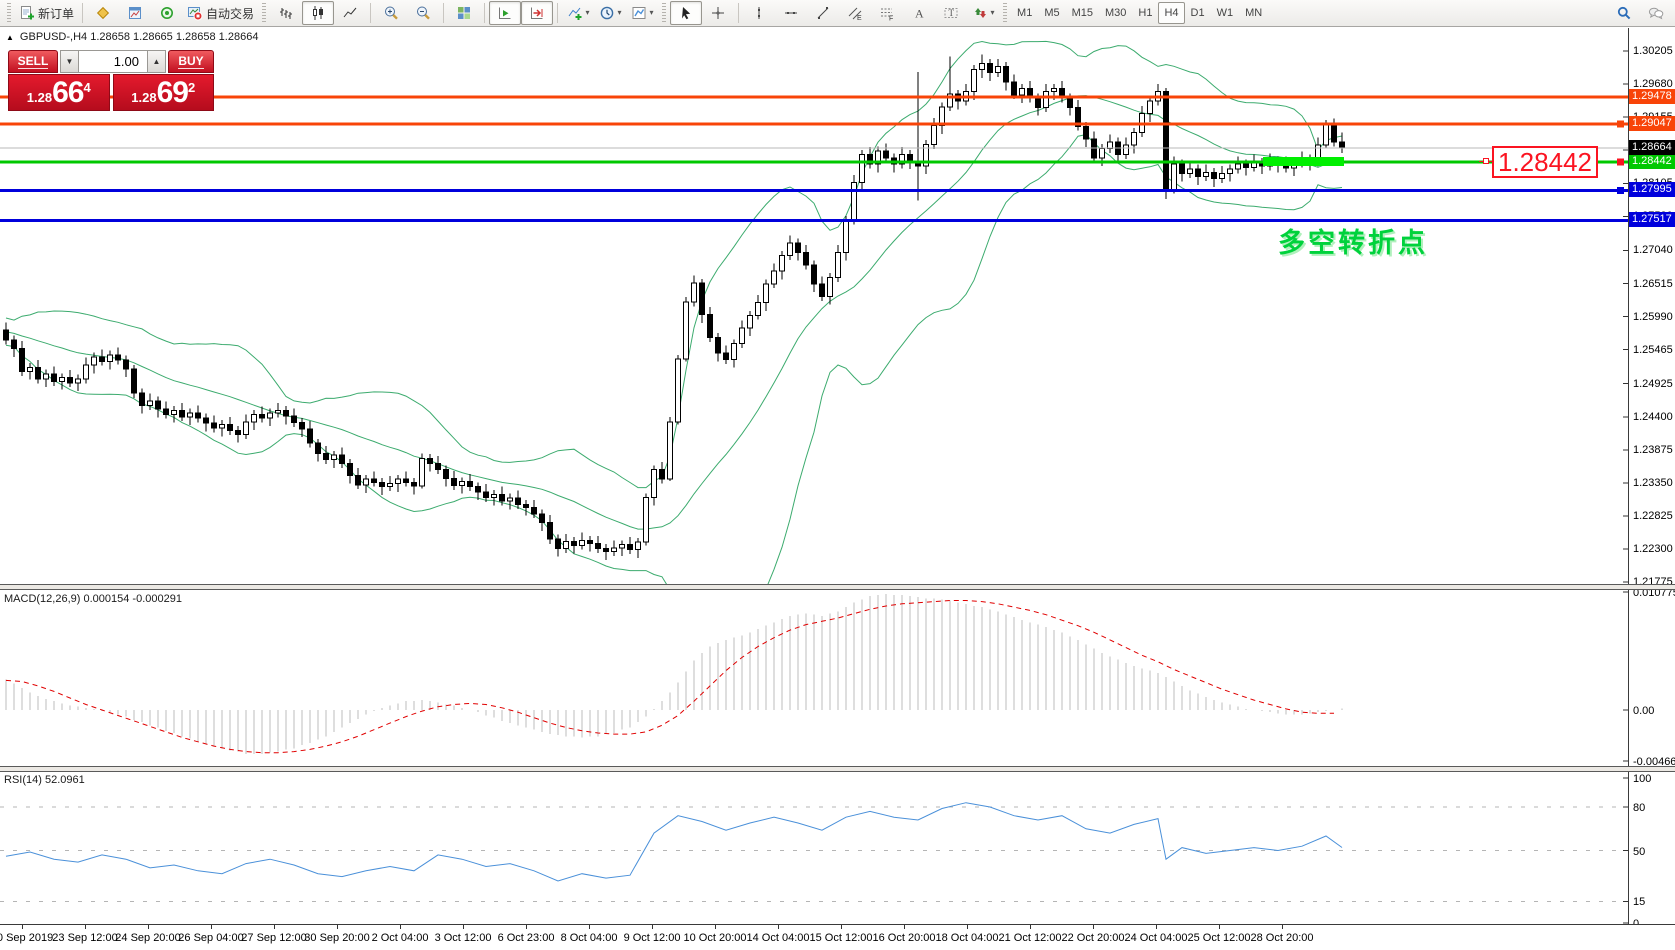 Image resolution: width=1675 pixels, height=950 pixels. I want to click on one-click-trade-panel: SELL ▼ 1.00 ▲ BUY 1.28 66 4 1.28 69 2, so click(111, 80).